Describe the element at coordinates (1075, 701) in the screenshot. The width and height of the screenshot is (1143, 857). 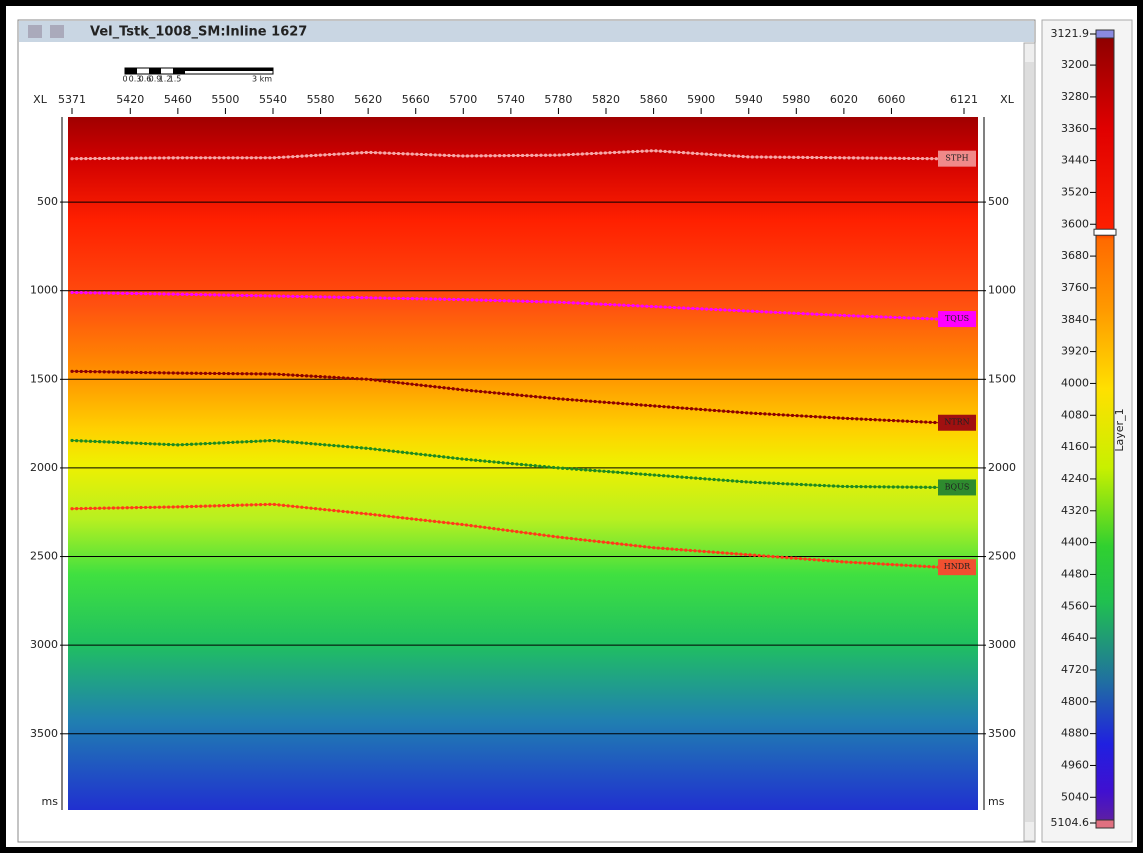
I see `colorbar-tick-label: 4800` at that location.